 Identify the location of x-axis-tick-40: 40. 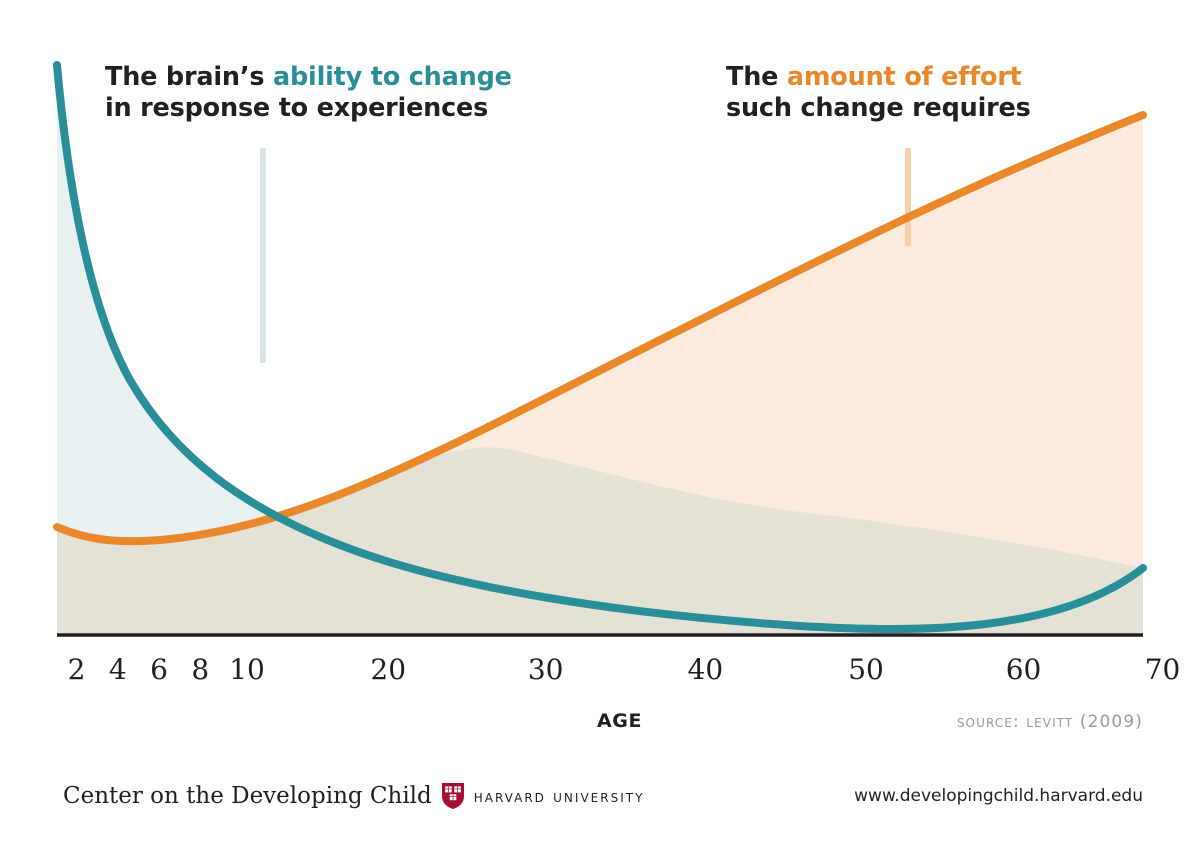
(705, 669).